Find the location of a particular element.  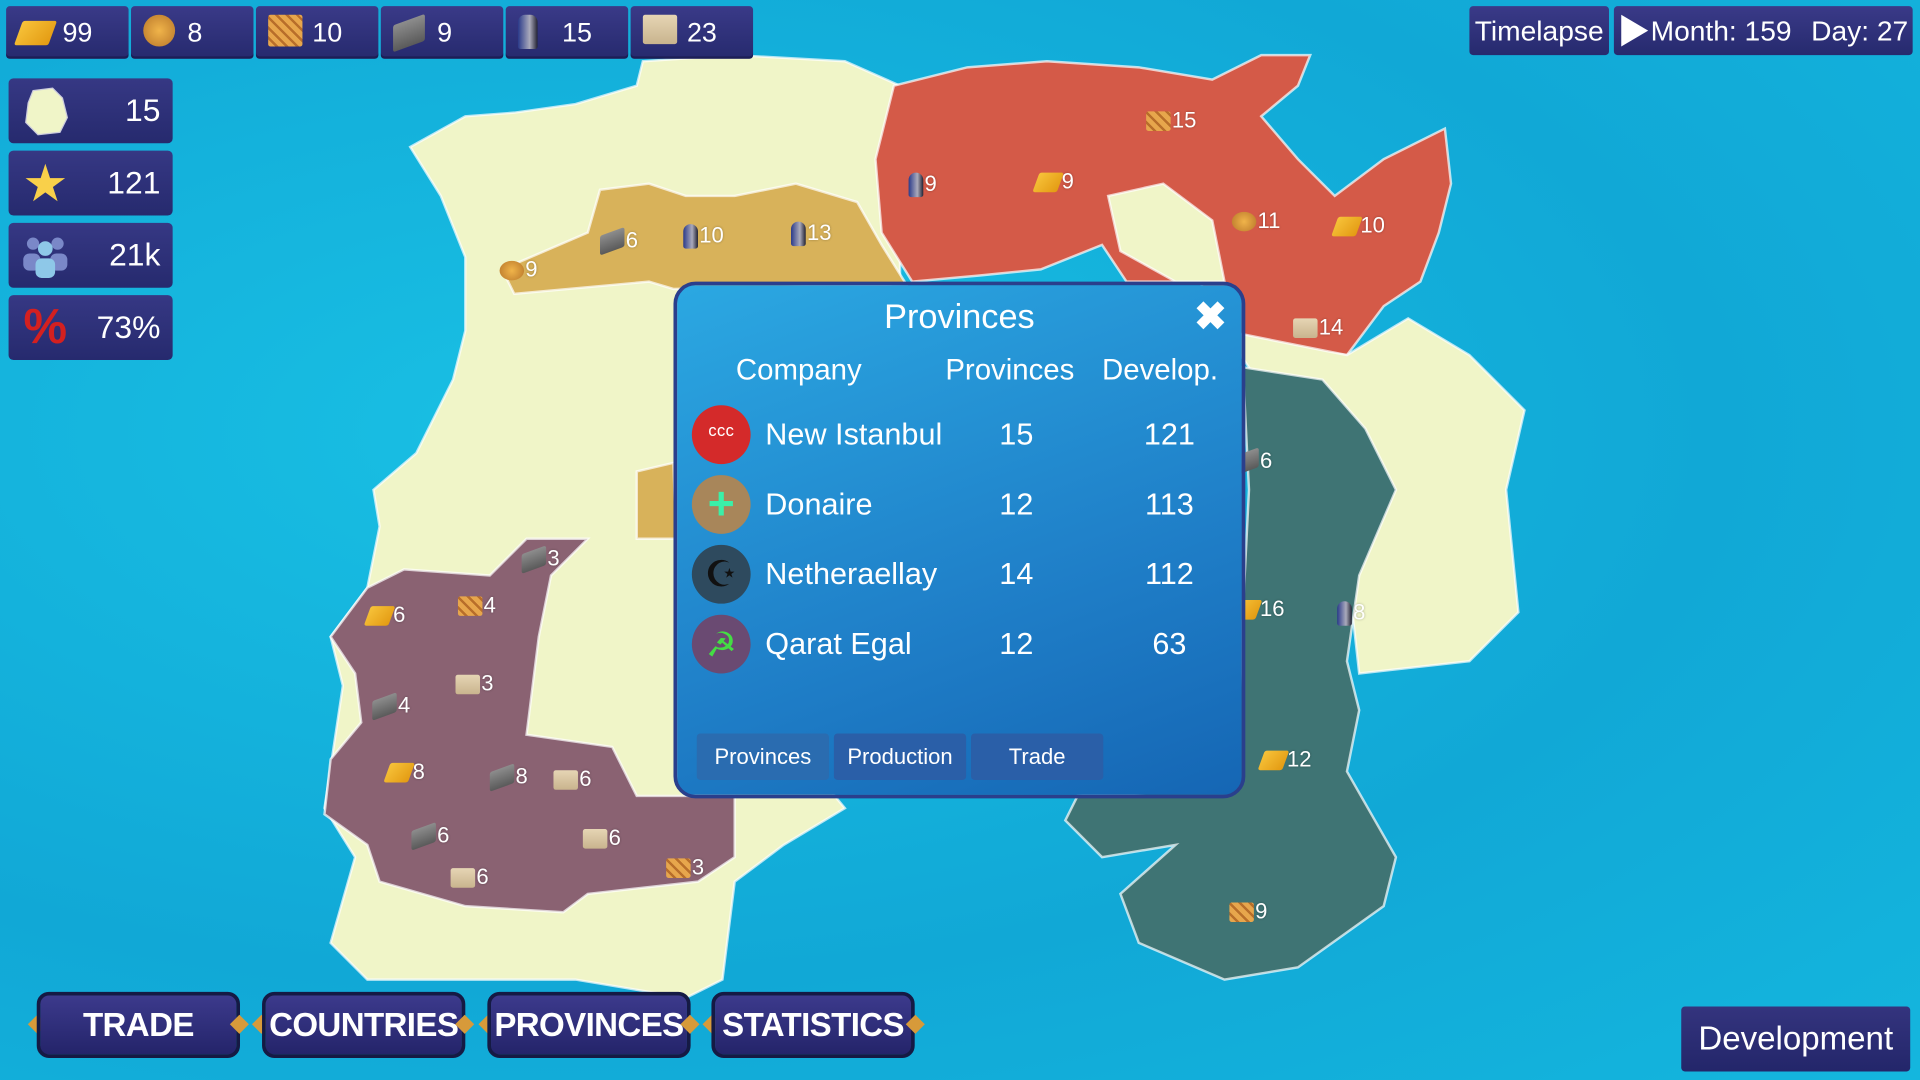

provinces-button: PROVINCES is located at coordinates (589, 1024).